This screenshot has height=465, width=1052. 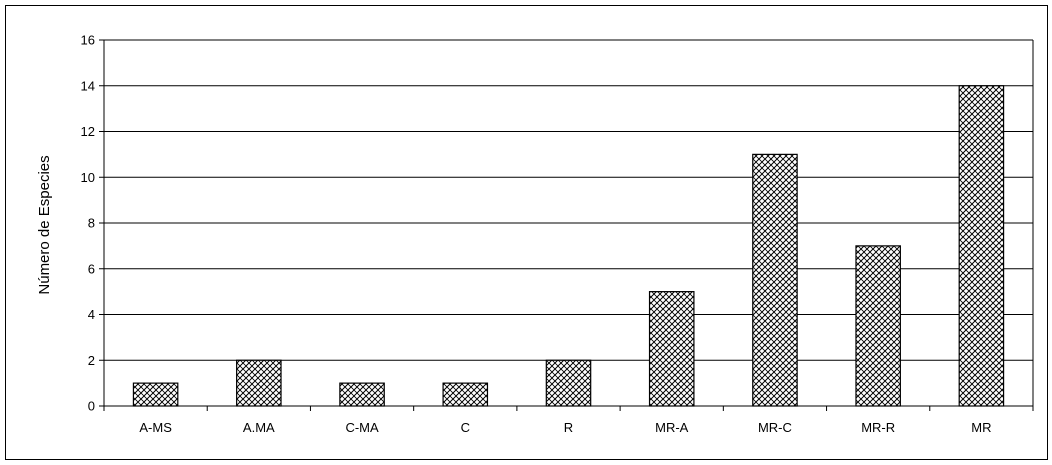 I want to click on y-tick-label: 4, so click(x=91, y=314).